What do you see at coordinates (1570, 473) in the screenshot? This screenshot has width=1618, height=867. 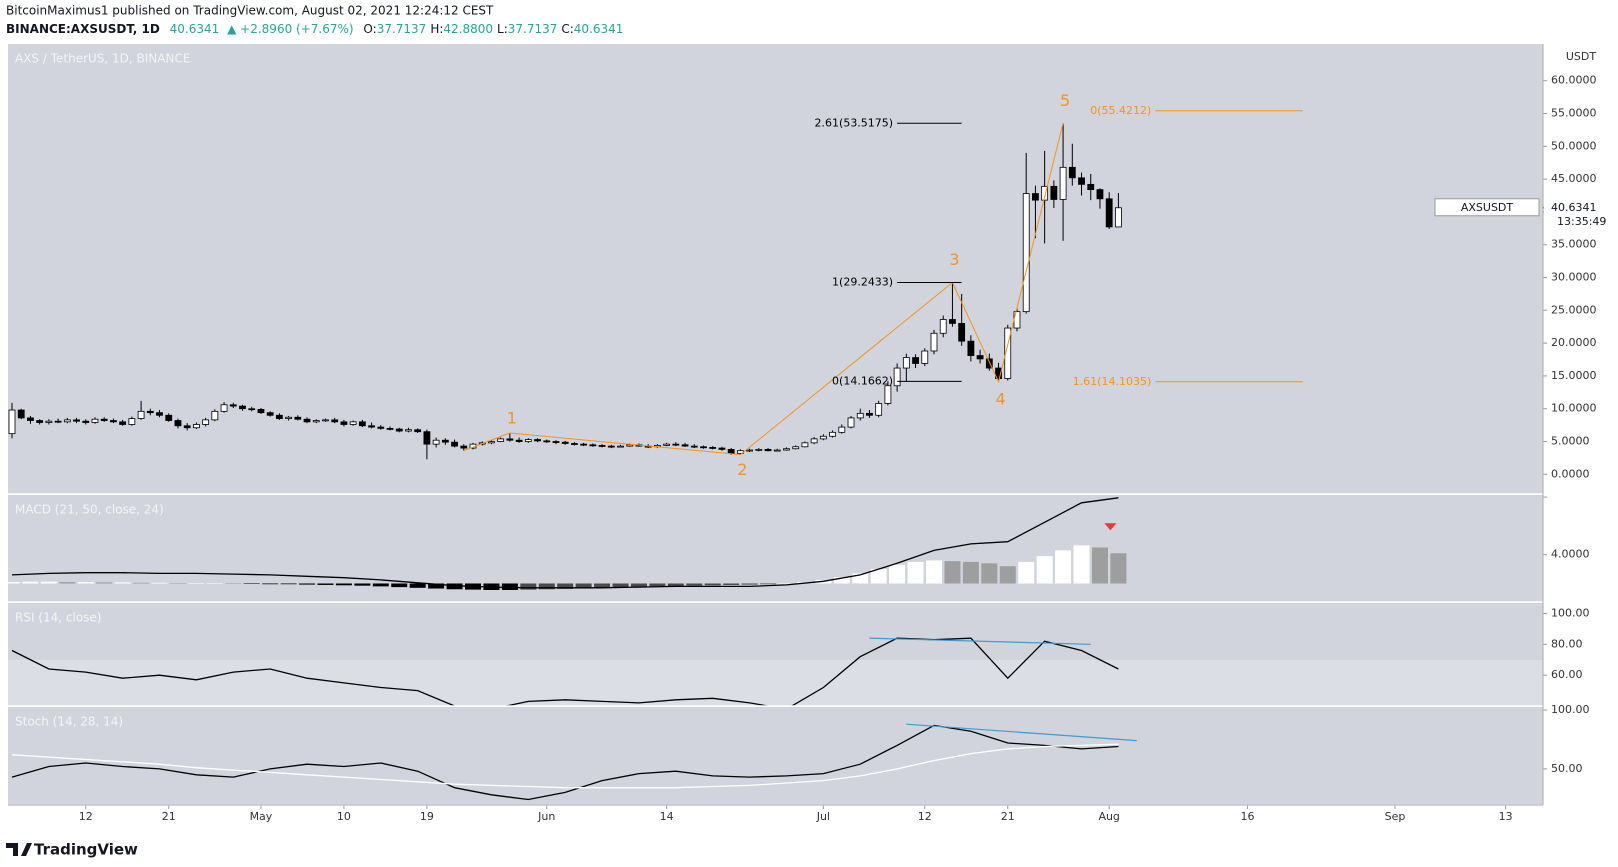 I see `y-tick-label: 0.0000` at bounding box center [1570, 473].